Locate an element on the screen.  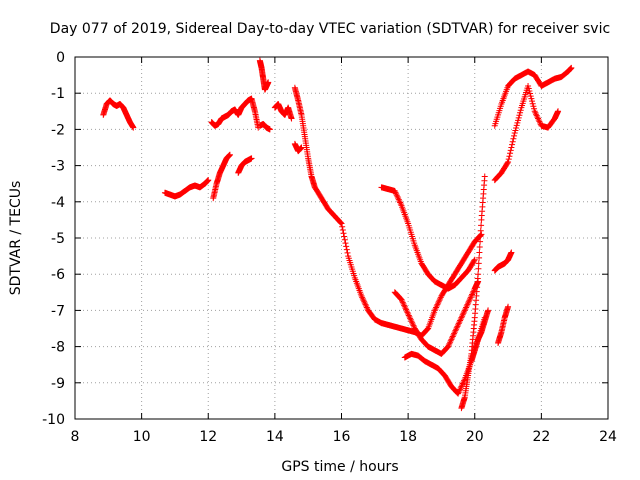
y-tick-label: 0 is located at coordinates (60, 58).